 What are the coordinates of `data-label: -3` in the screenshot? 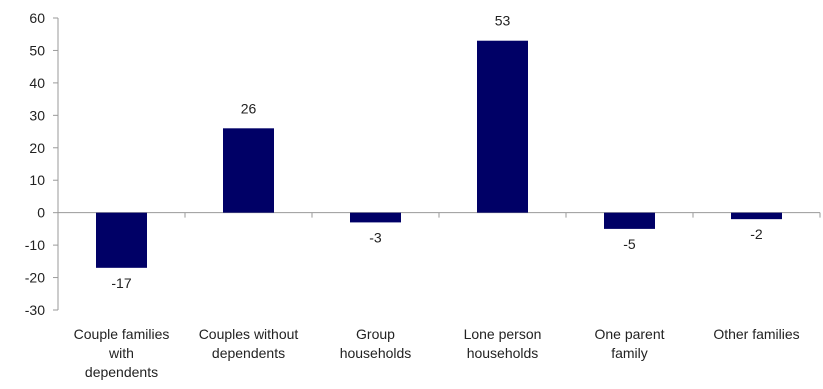 It's located at (375, 237).